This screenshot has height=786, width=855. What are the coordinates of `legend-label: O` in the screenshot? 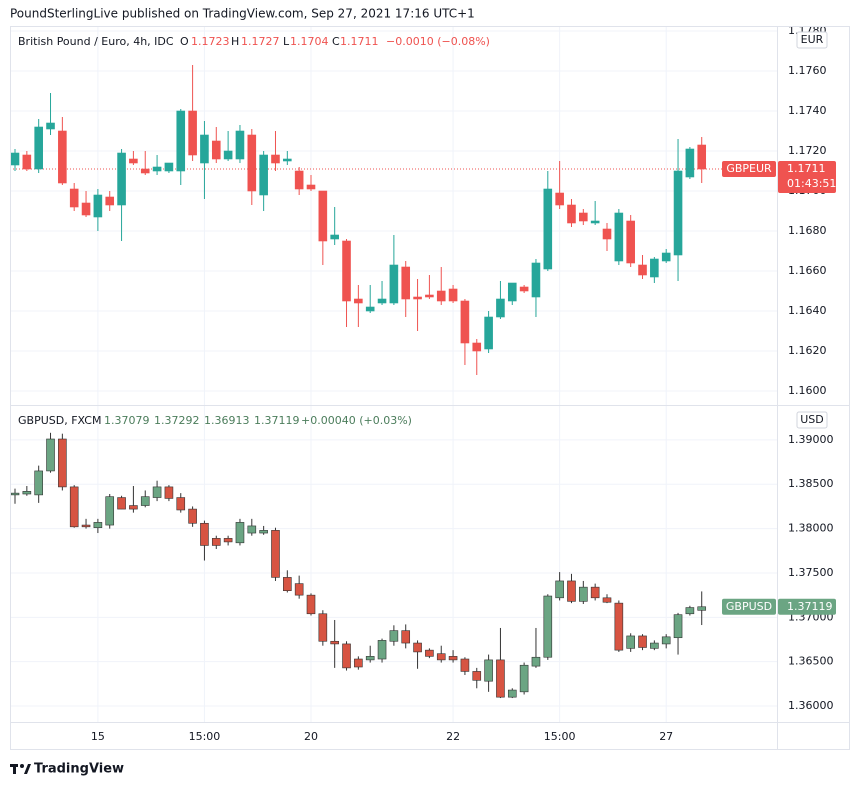 It's located at (184, 41).